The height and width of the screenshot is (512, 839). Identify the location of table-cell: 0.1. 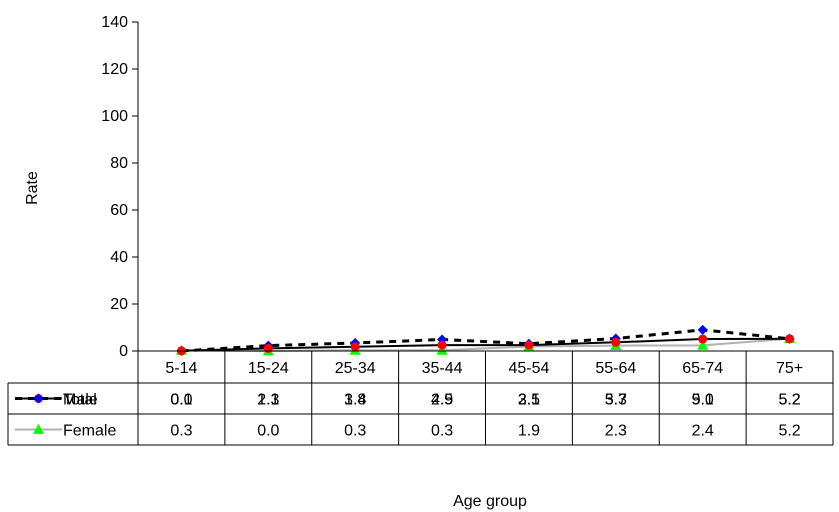
(181, 400).